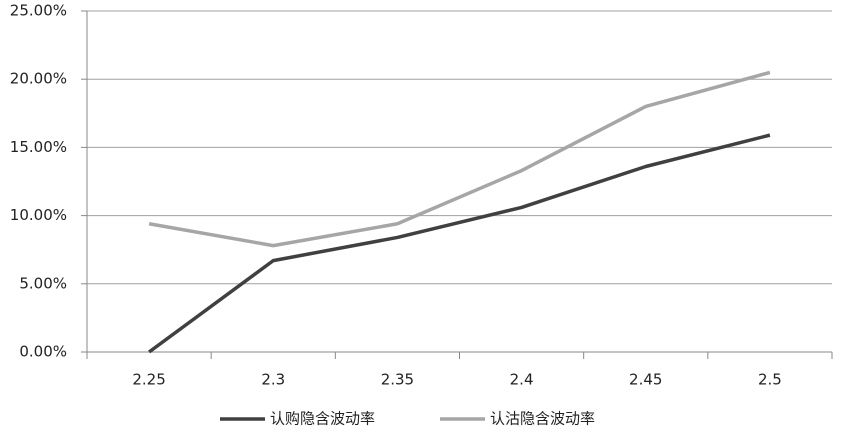 This screenshot has width=843, height=441. I want to click on x-tick-label: 2.45, so click(645, 380).